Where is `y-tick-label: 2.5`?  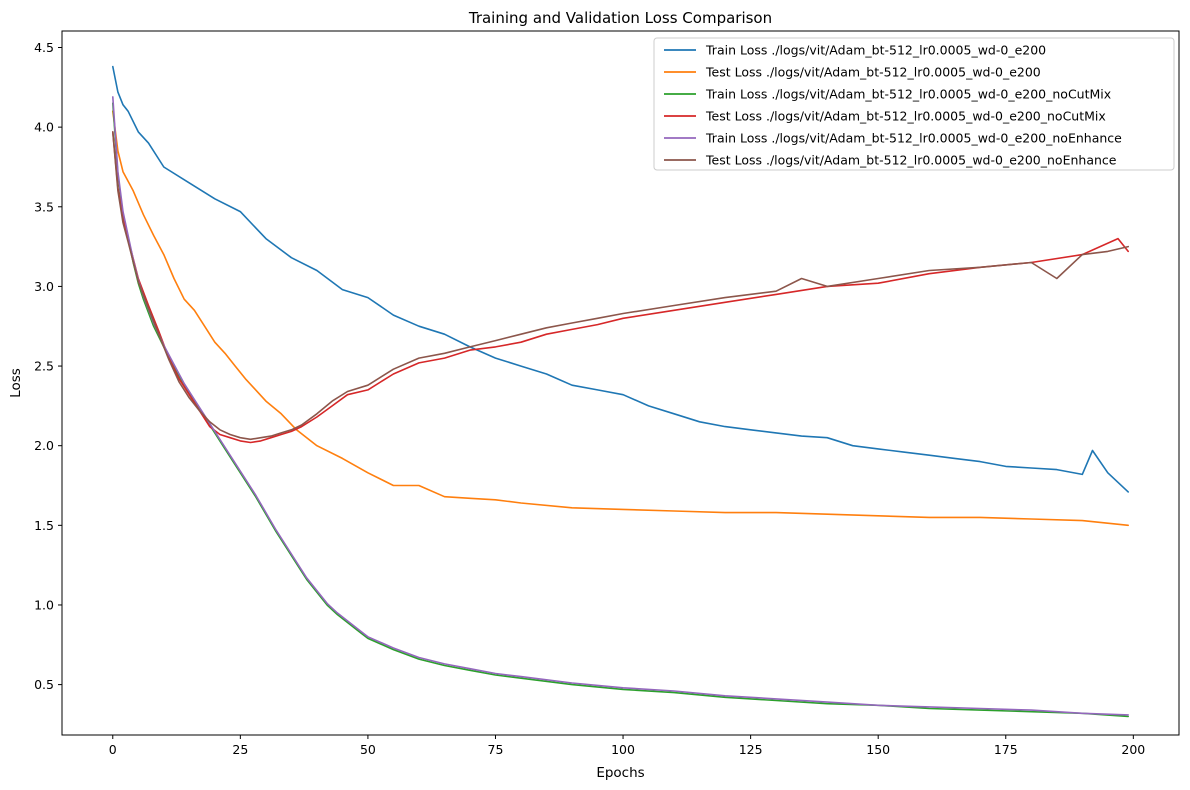 y-tick-label: 2.5 is located at coordinates (44, 366).